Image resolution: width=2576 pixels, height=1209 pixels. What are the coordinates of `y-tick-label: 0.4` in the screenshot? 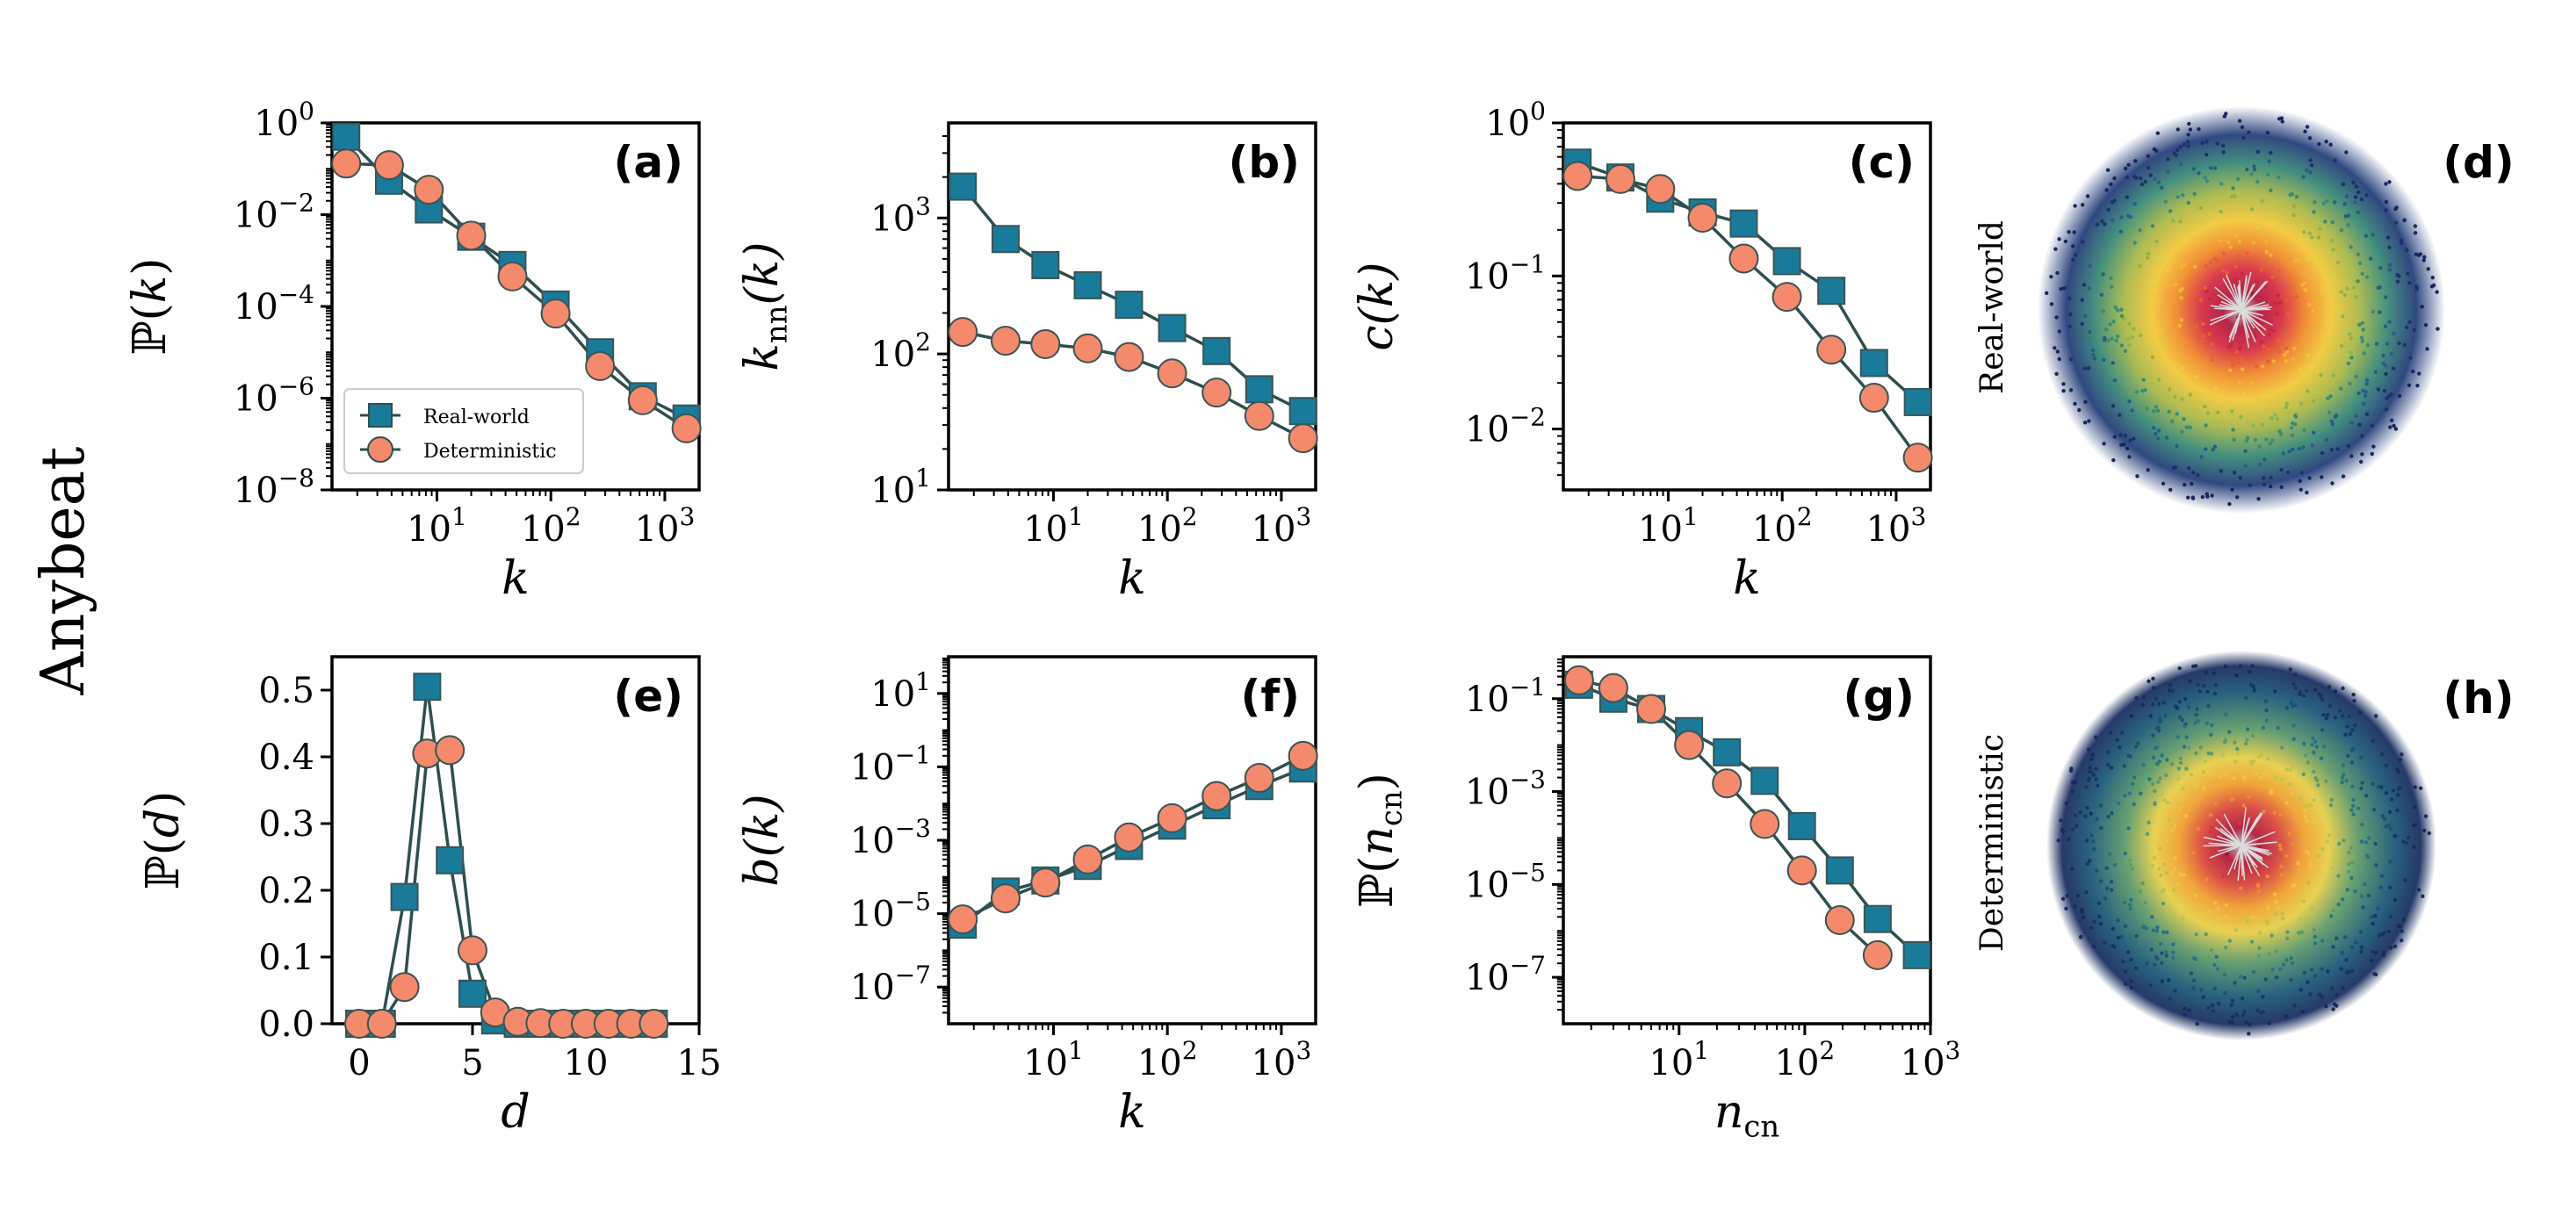 It's located at (286, 758).